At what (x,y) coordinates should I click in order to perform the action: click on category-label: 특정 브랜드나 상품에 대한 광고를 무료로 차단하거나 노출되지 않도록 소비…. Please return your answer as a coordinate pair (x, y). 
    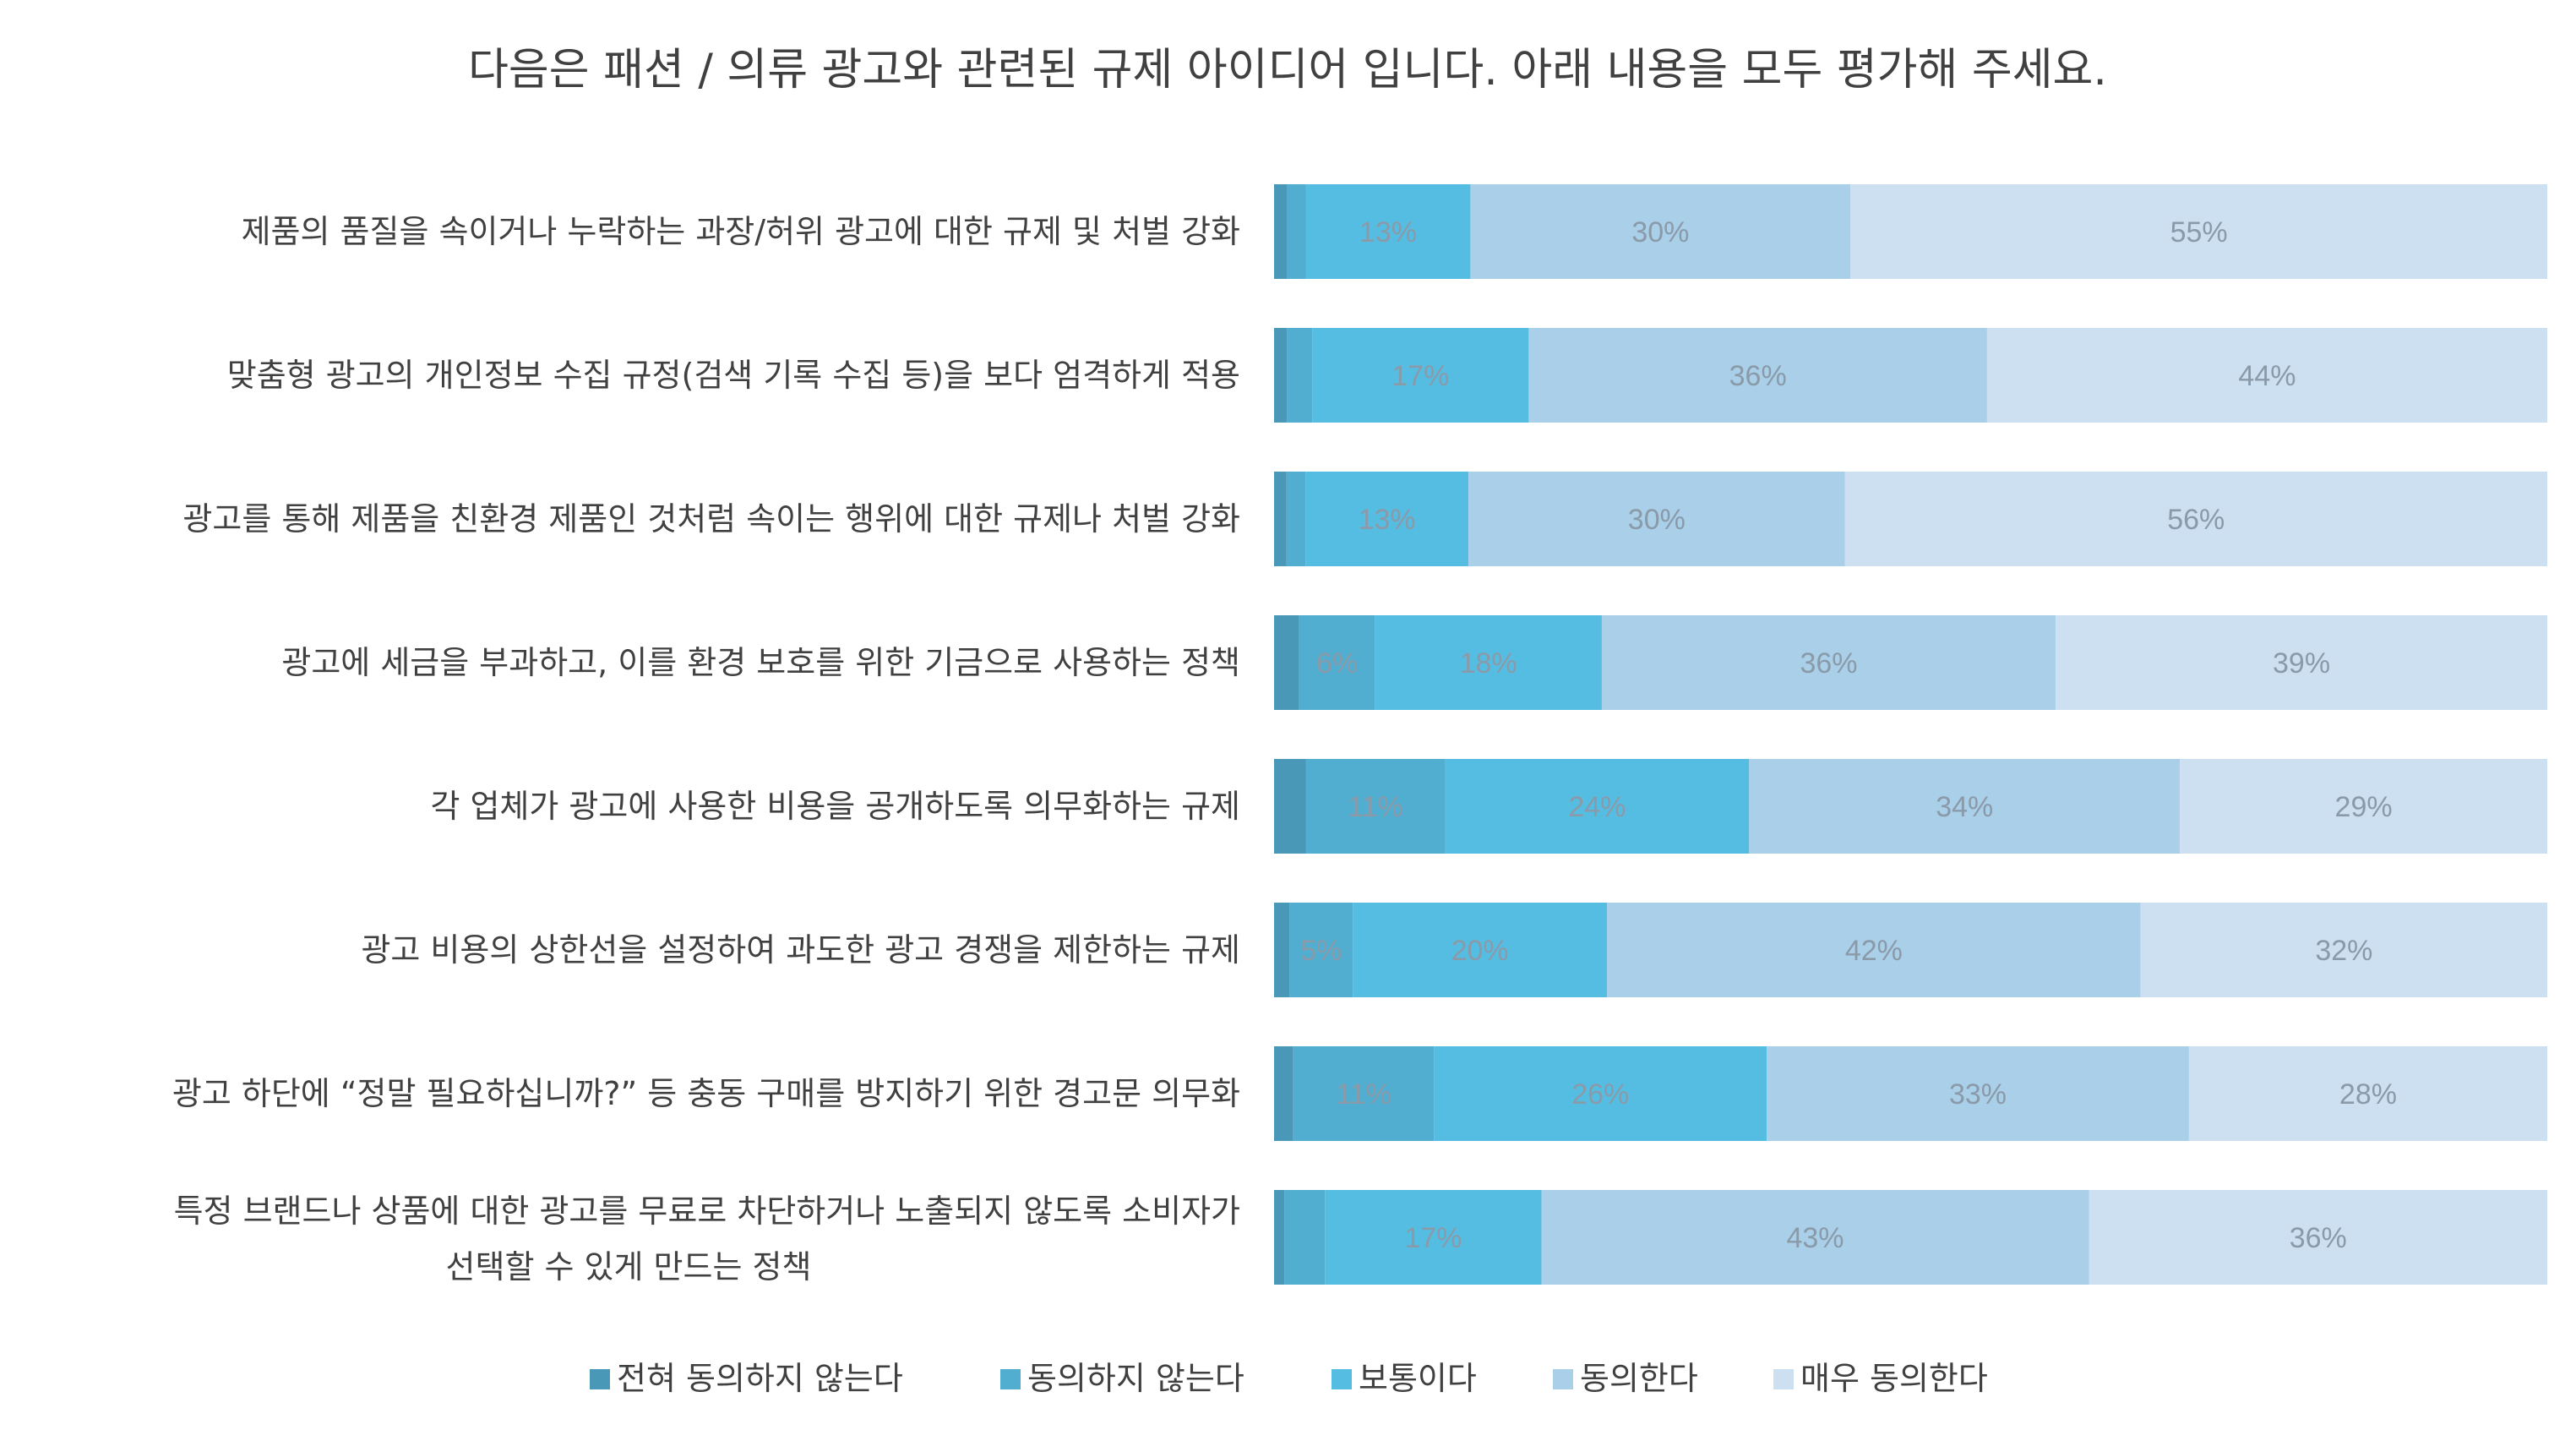
    Looking at the image, I should click on (707, 1212).